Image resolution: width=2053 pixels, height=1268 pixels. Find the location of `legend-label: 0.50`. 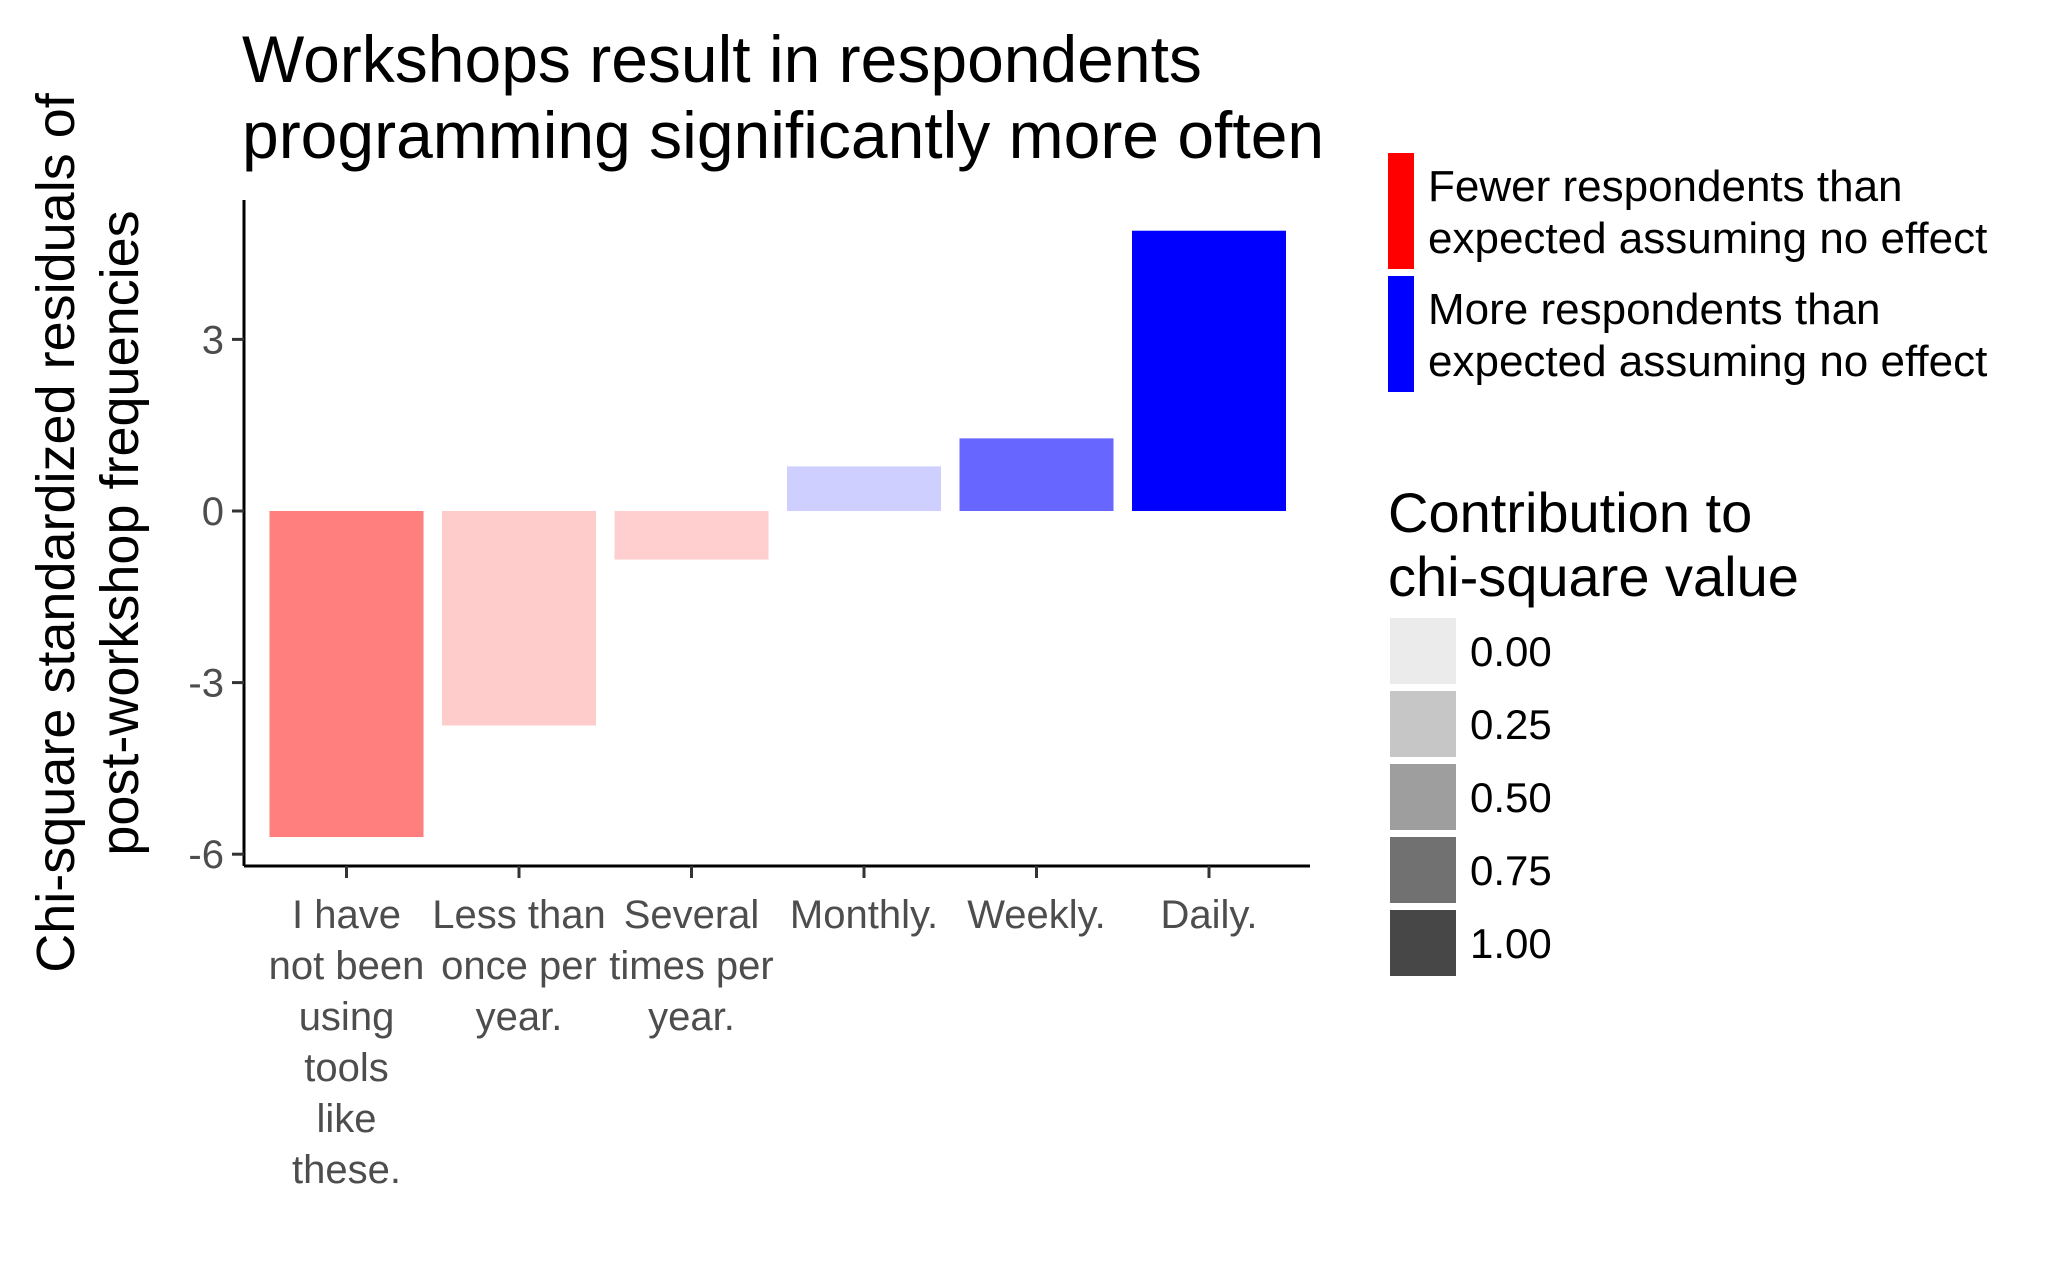

legend-label: 0.50 is located at coordinates (1511, 797).